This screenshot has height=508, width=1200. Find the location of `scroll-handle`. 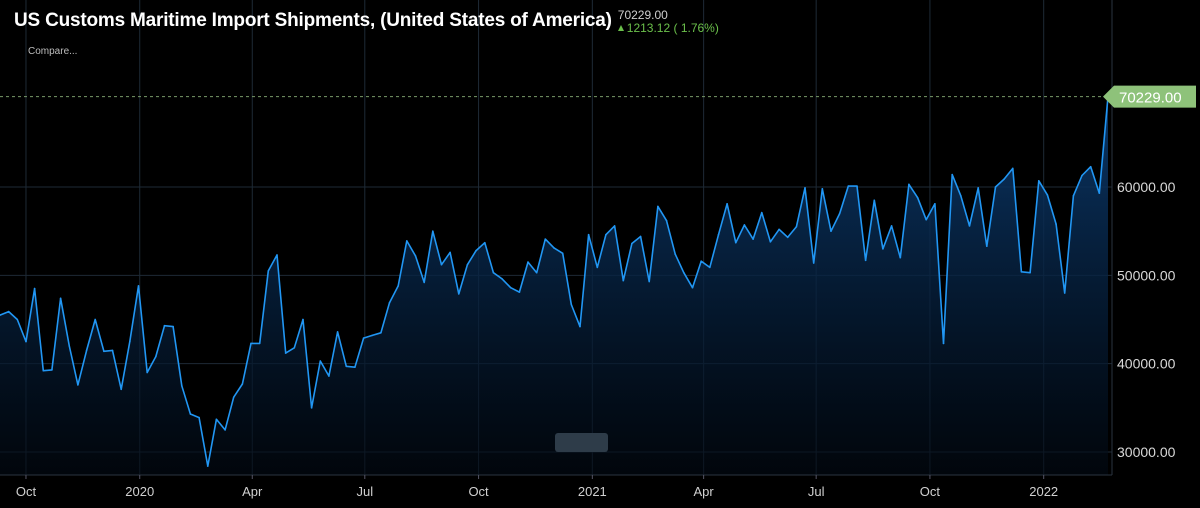

scroll-handle is located at coordinates (581, 442).